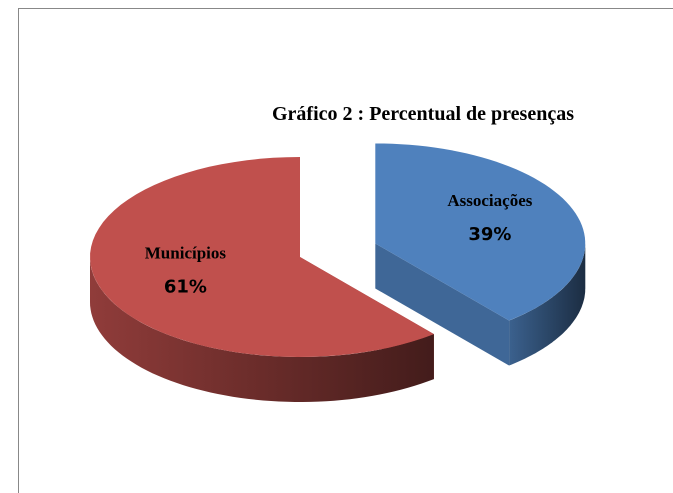 This screenshot has width=673, height=493. What do you see at coordinates (489, 200) in the screenshot?
I see `slice-label: Associações` at bounding box center [489, 200].